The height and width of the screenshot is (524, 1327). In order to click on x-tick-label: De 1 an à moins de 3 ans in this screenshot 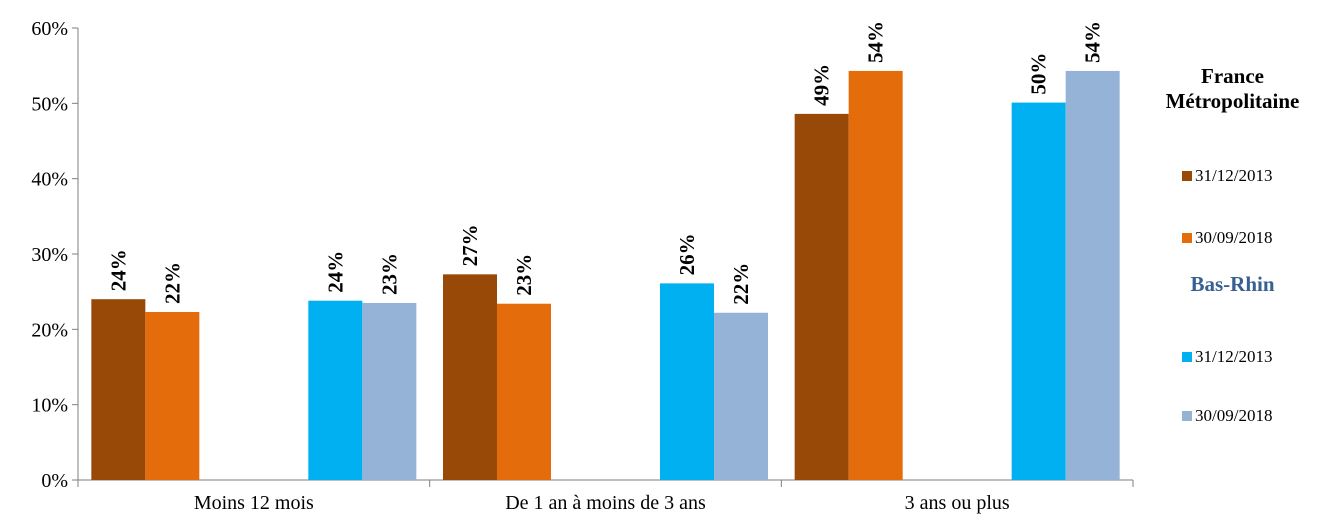, I will do `click(605, 503)`.